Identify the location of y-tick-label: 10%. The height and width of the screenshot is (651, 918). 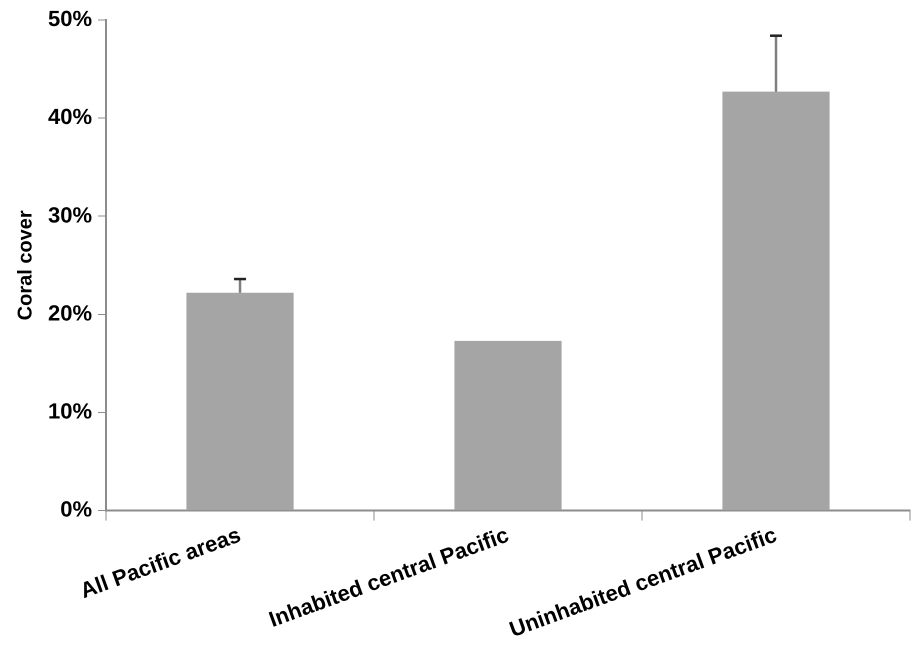
(70, 411).